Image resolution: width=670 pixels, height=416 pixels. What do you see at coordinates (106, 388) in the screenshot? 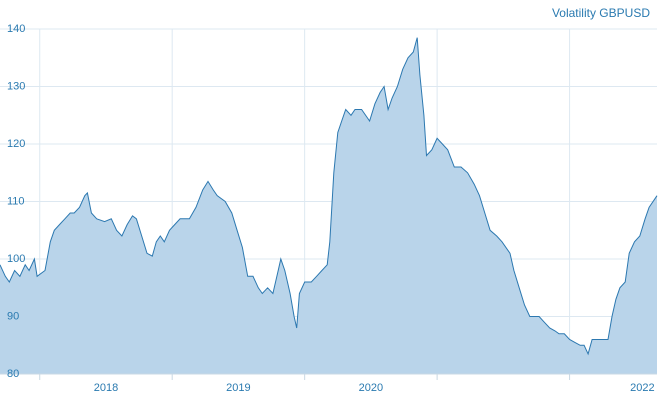
I see `x-tick-label: 2018` at bounding box center [106, 388].